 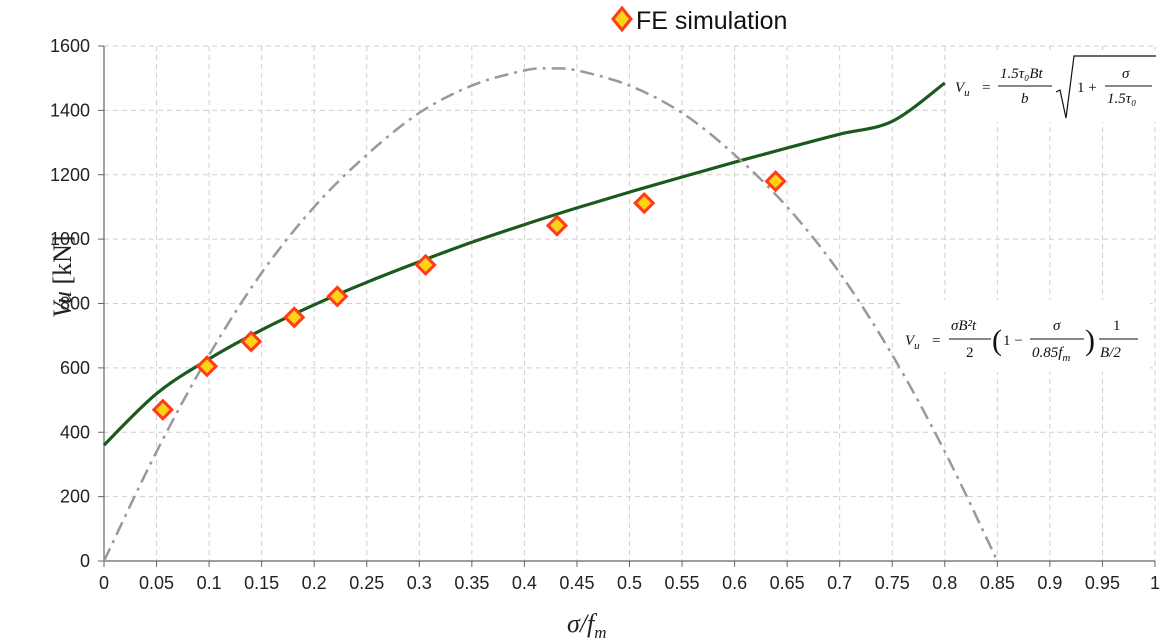 What do you see at coordinates (1013, 341) in the screenshot?
I see `formula-paren-pre: 1 −` at bounding box center [1013, 341].